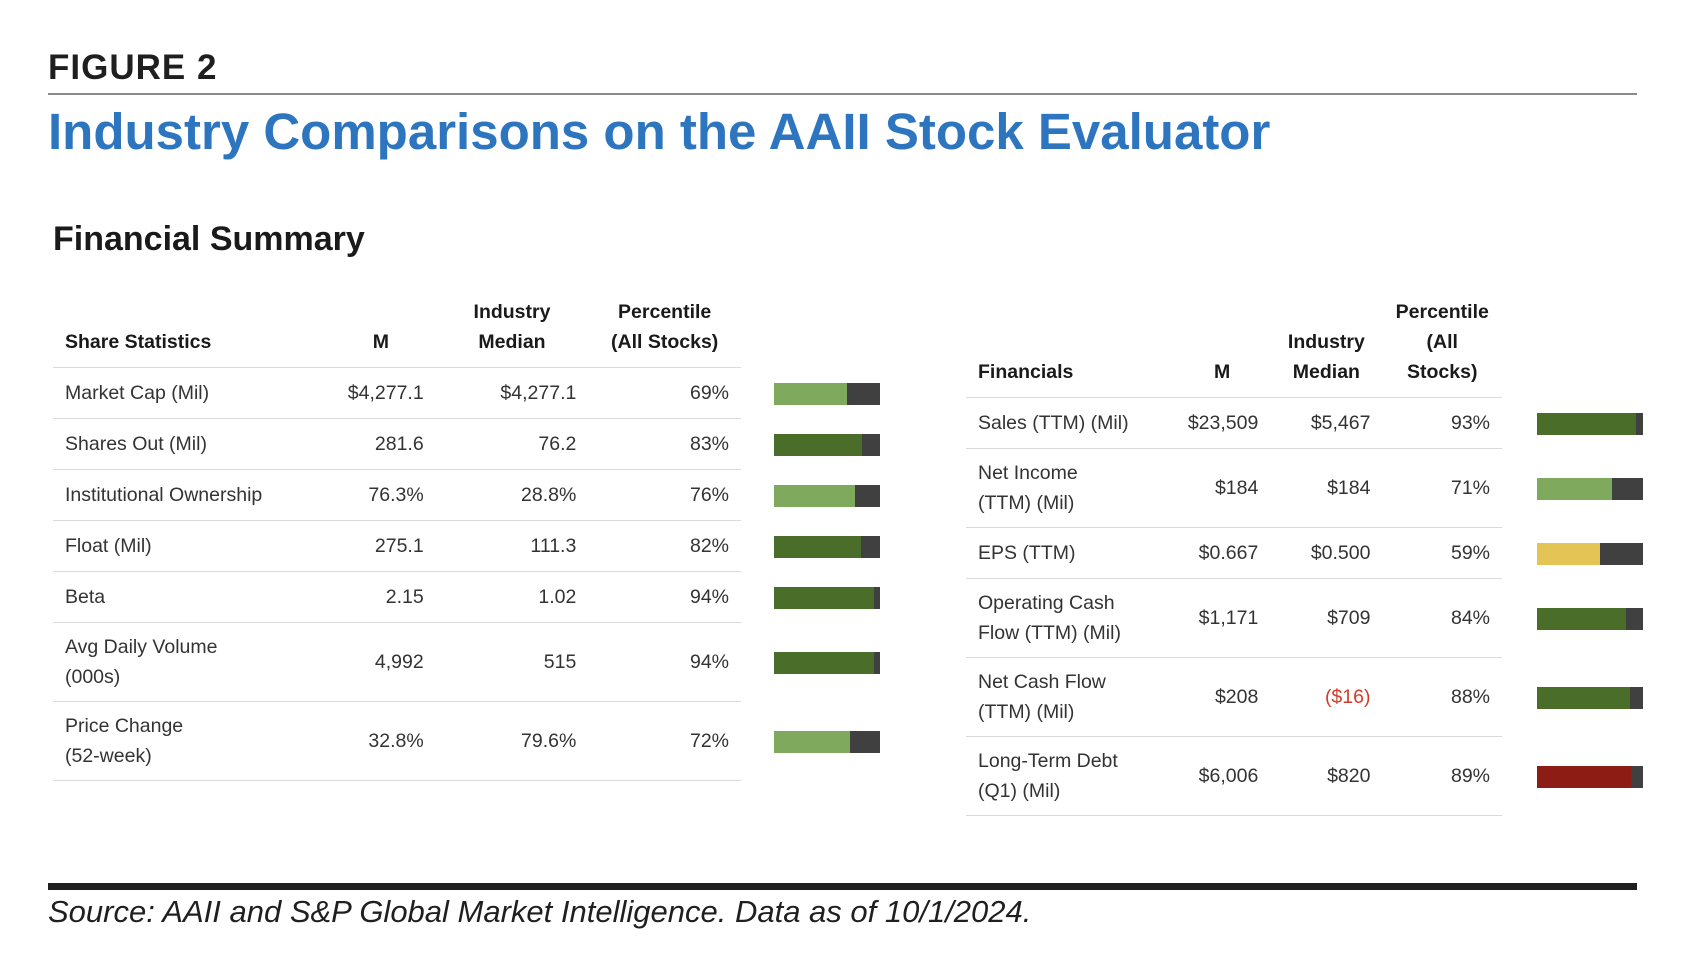  I want to click on row-label: Operating Cash Flow (TTM) (Mil), so click(1070, 618).